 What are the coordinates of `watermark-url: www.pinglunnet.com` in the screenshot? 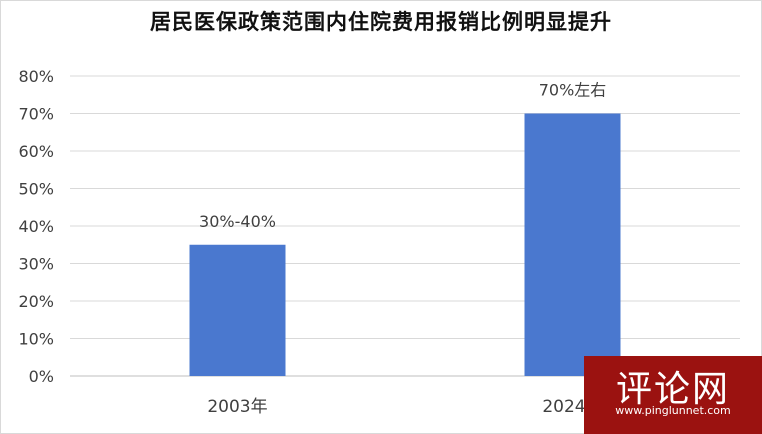 It's located at (673, 410).